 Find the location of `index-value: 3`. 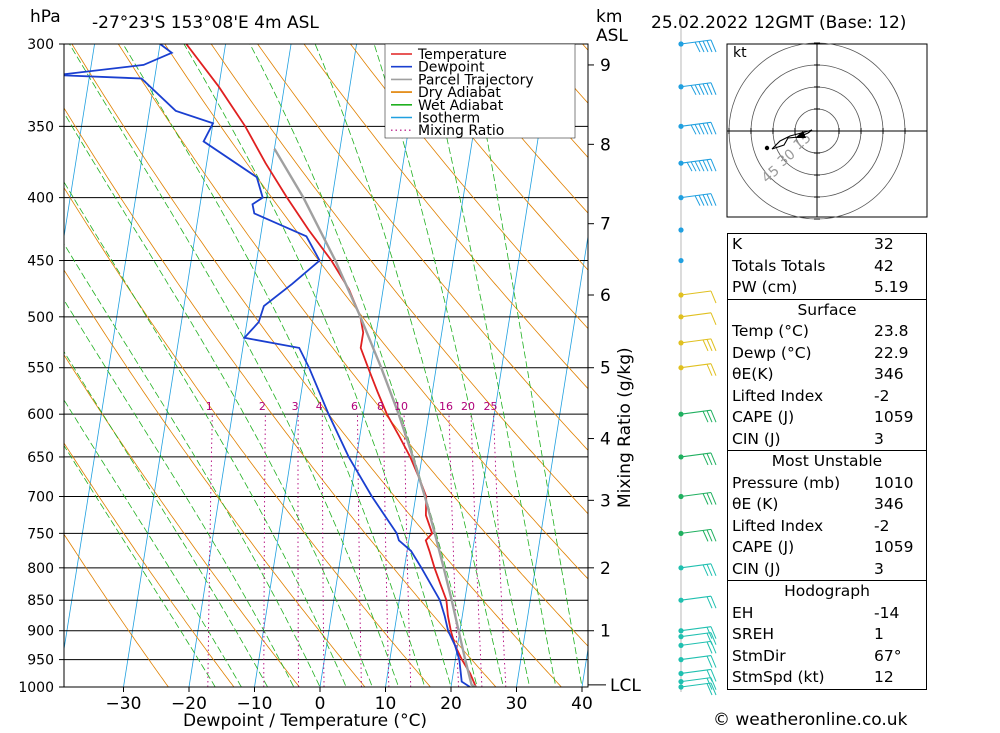

index-value: 3 is located at coordinates (878, 438).